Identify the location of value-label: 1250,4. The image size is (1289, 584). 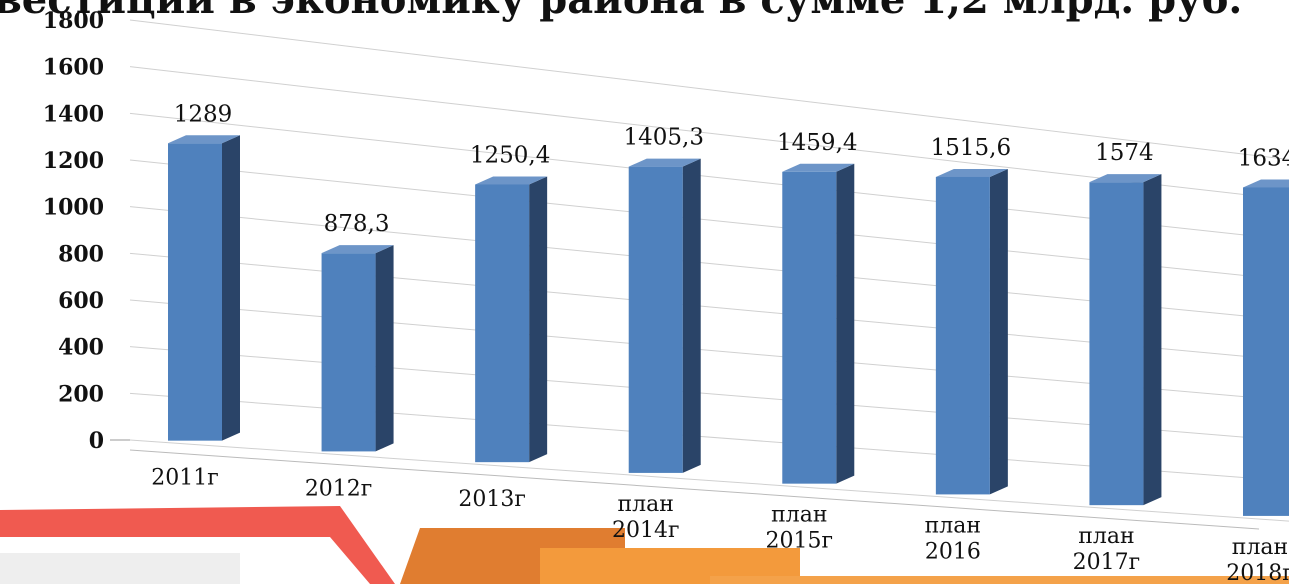
(510, 155).